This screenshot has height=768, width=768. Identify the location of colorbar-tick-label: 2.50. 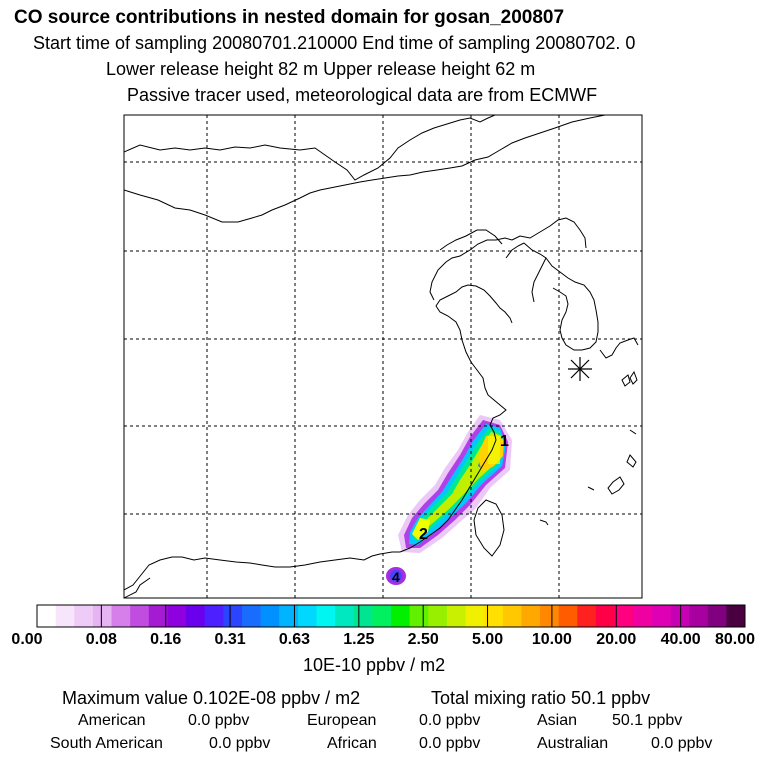
(423, 639).